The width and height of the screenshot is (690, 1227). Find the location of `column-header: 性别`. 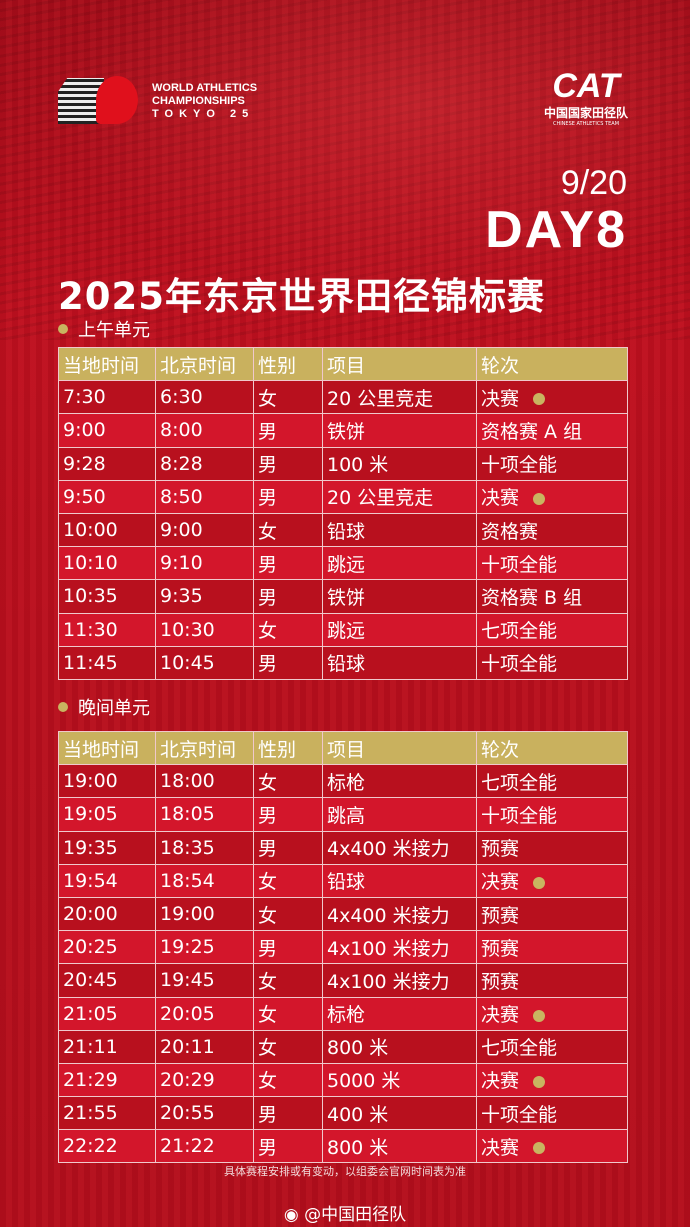

column-header: 性别 is located at coordinates (288, 364).